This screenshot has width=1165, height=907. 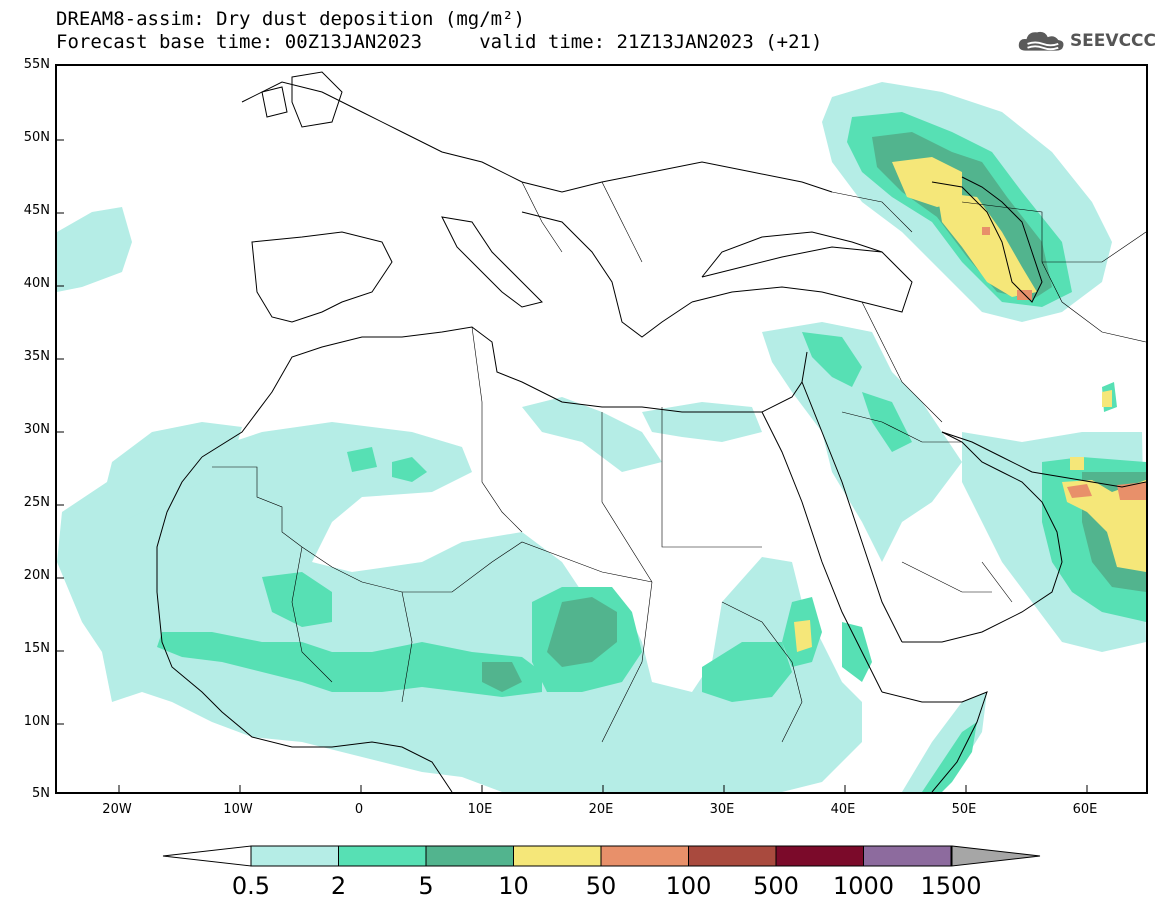 I want to click on logo-text: SEEVCCC, so click(x=1112, y=41).